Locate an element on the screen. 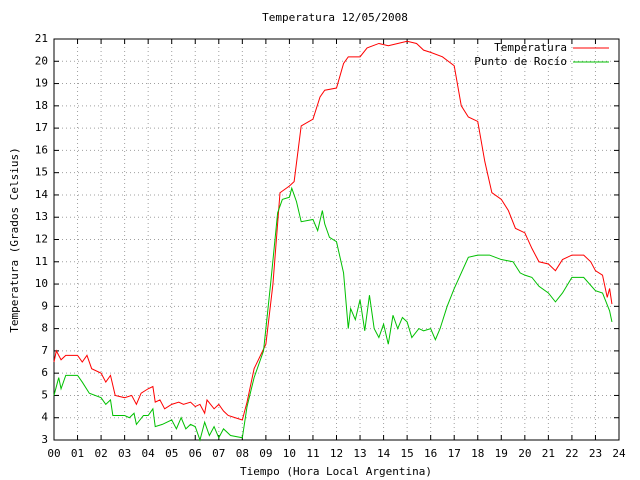  x-tick-label: 12 is located at coordinates (336, 453).